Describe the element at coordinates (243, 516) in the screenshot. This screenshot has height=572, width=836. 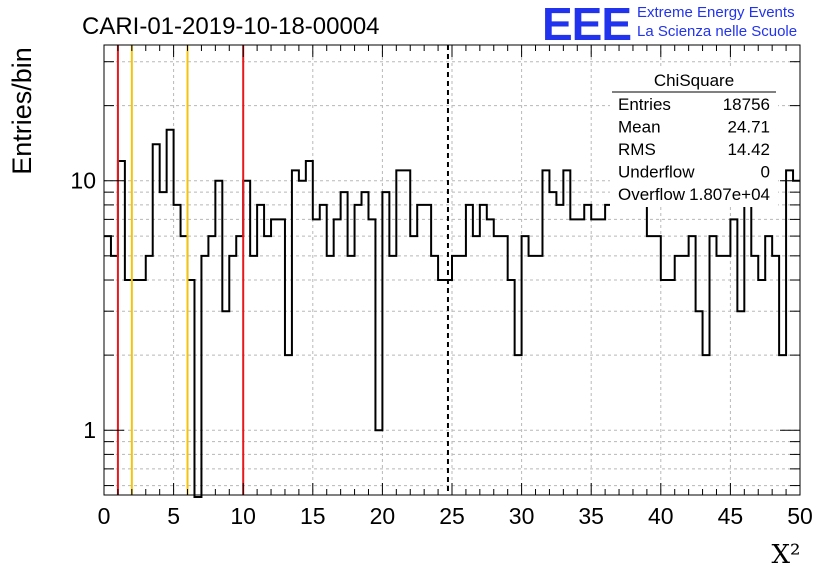
I see `x-tick-label: 10` at that location.